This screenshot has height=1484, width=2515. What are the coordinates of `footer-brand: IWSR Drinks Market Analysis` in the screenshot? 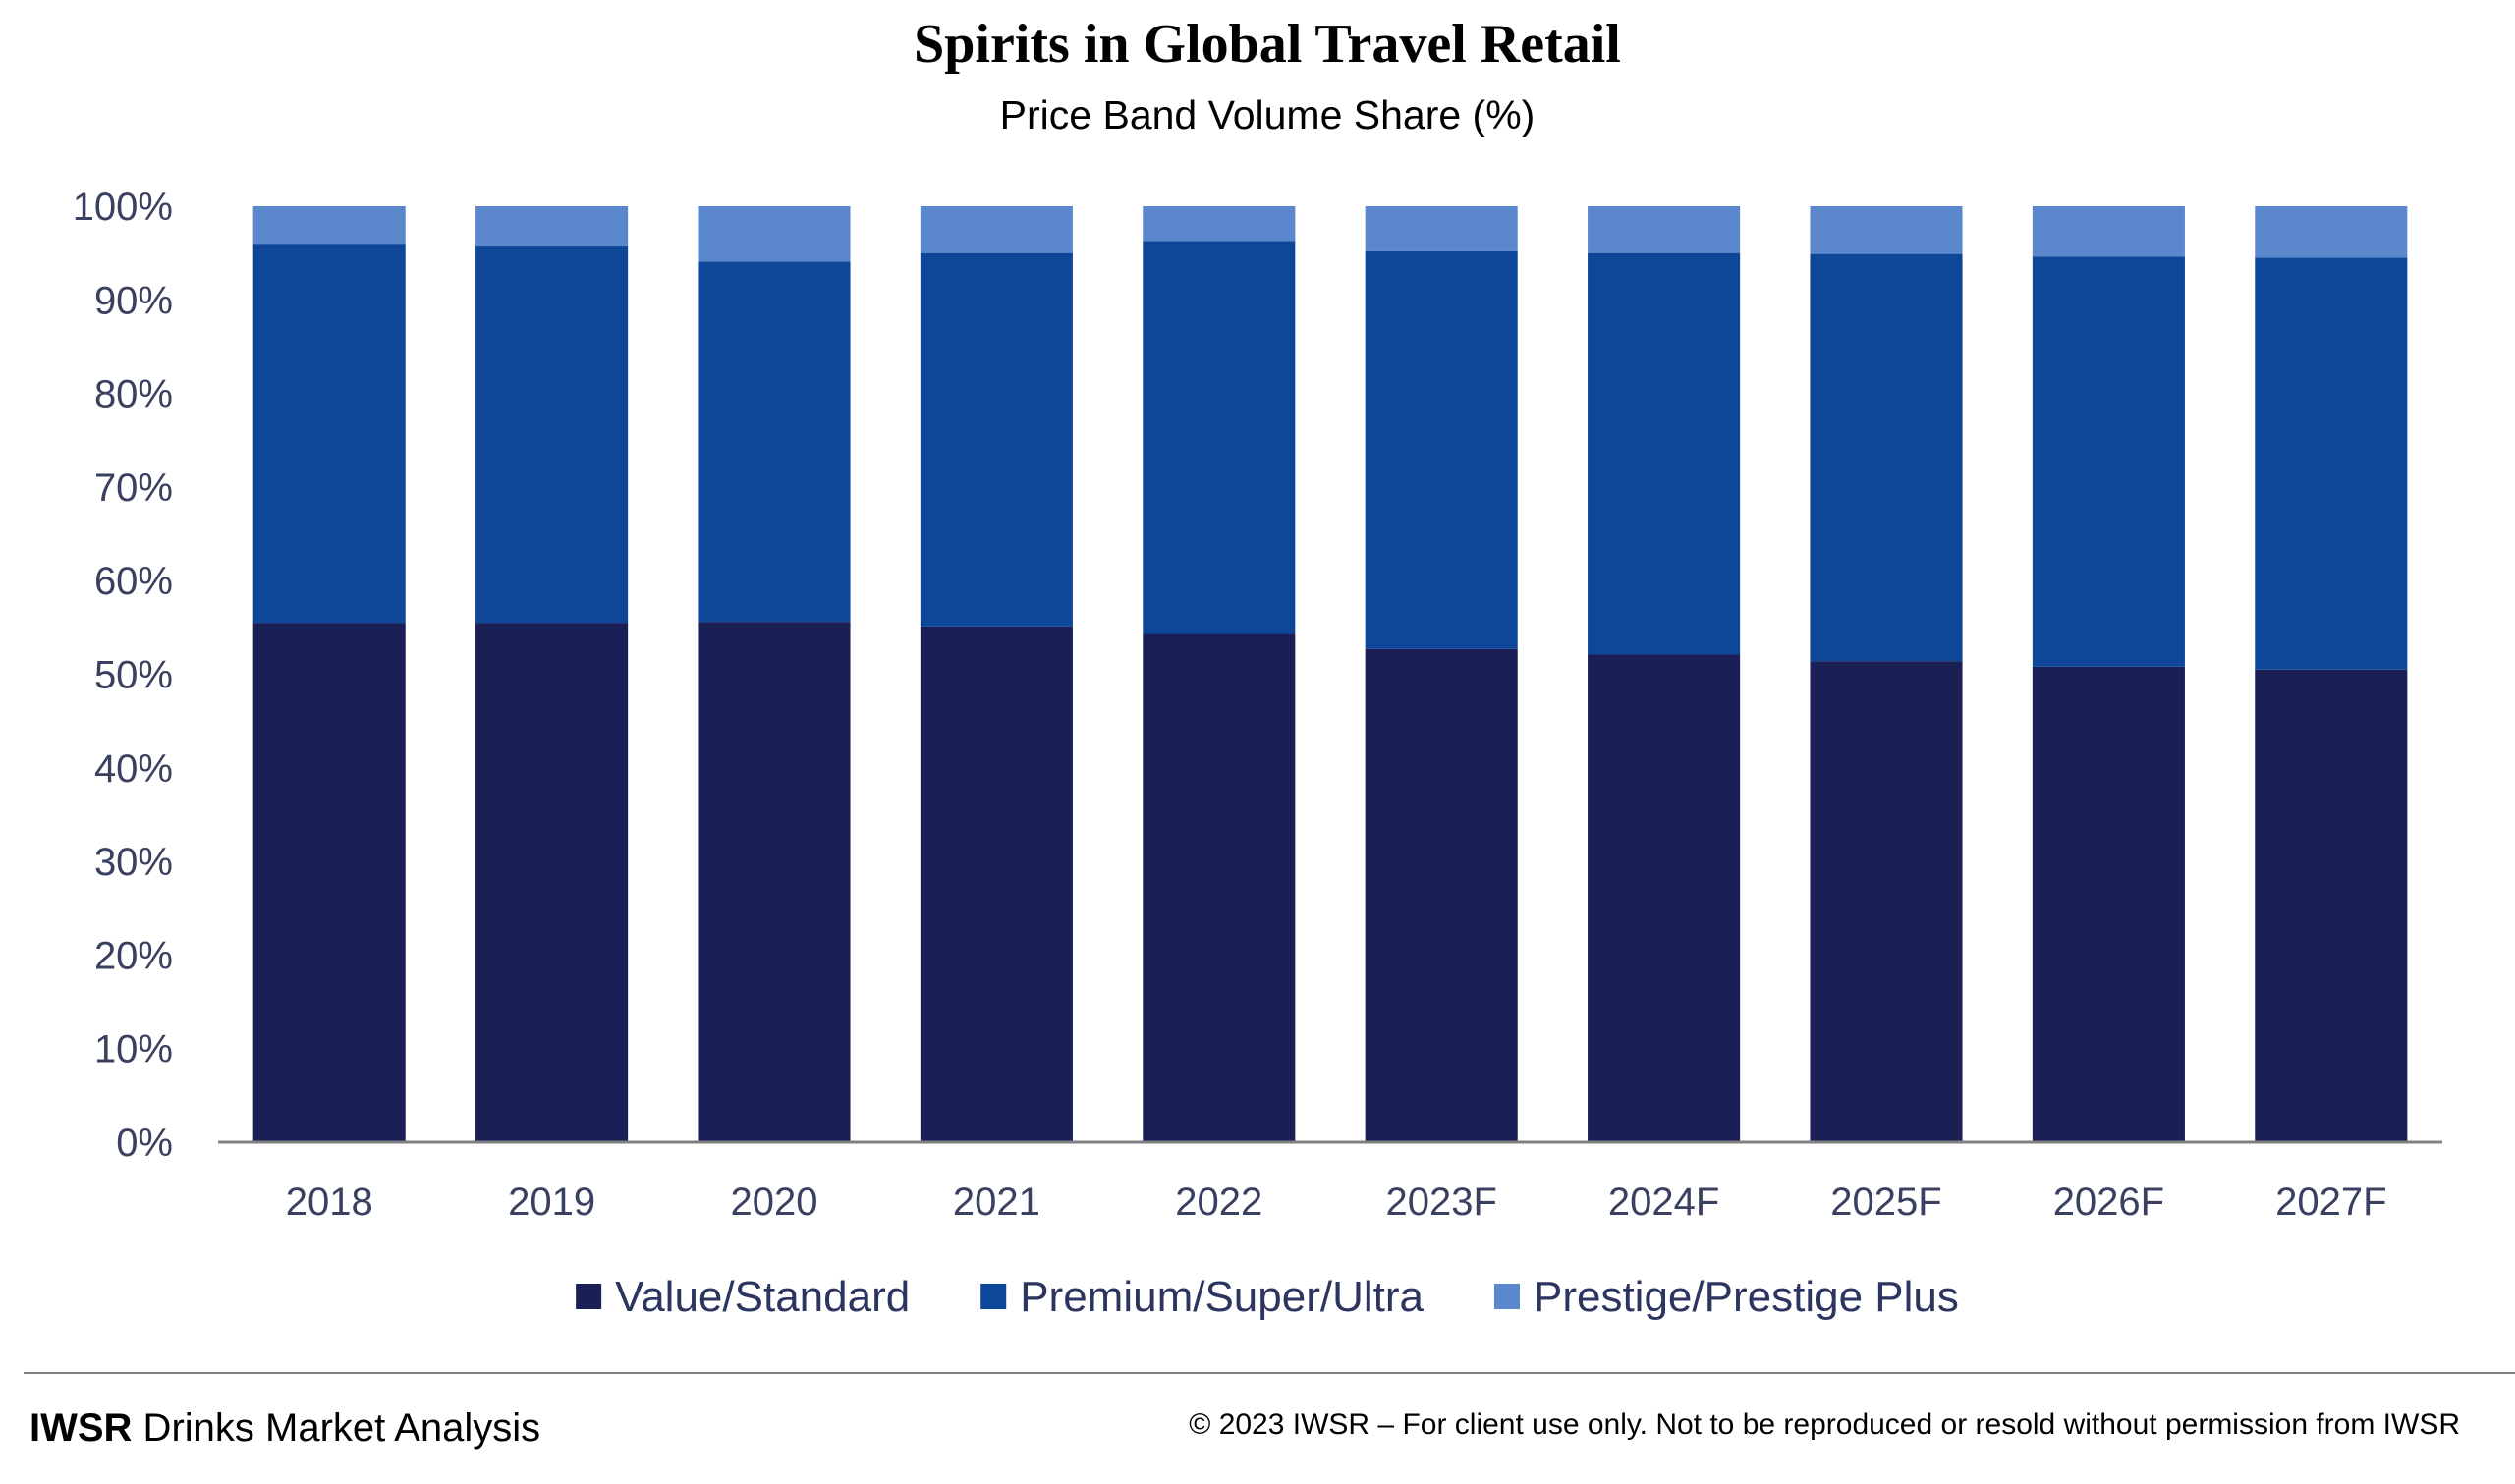 It's located at (284, 1428).